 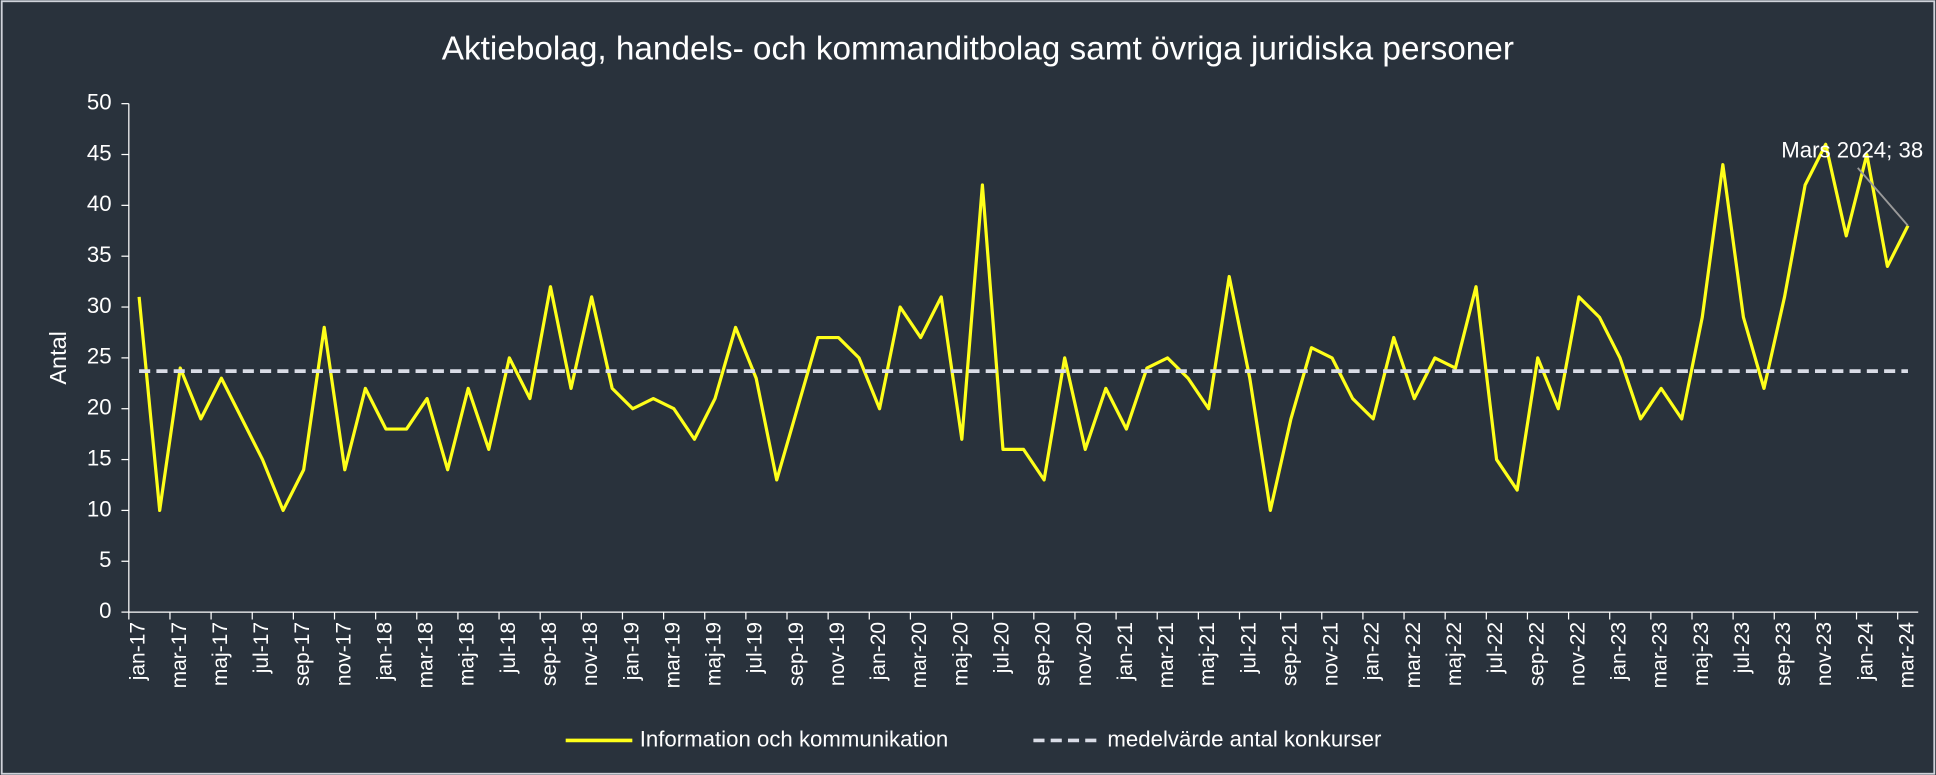 What do you see at coordinates (1577, 654) in the screenshot?
I see `x-tick-label: nov-22` at bounding box center [1577, 654].